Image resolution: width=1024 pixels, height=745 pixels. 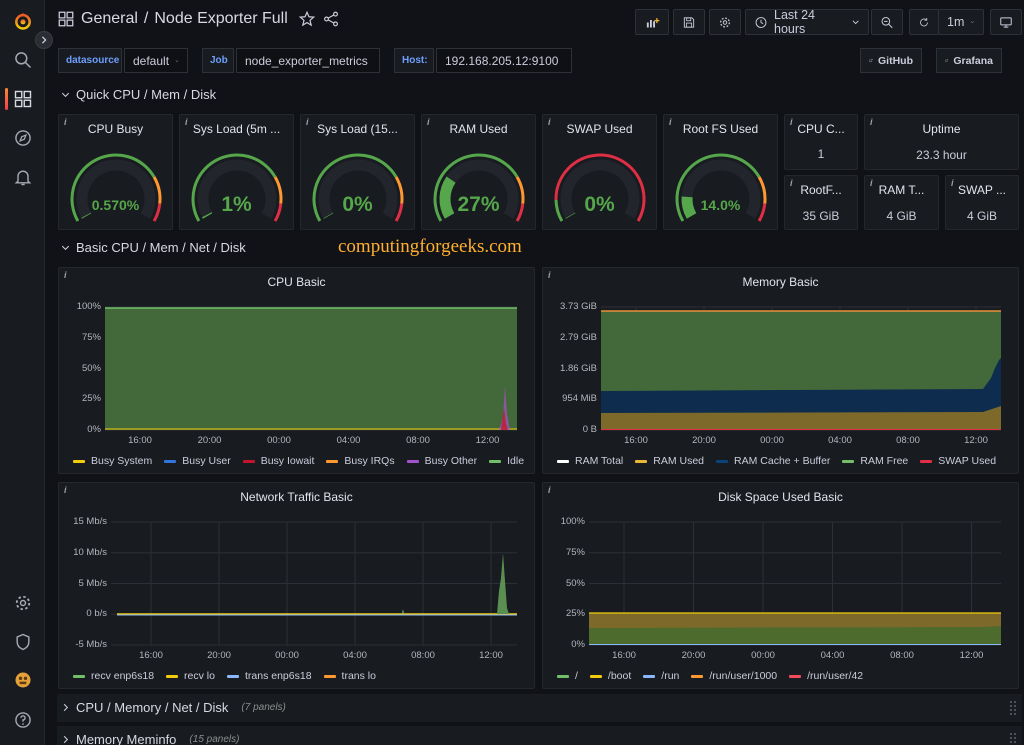 What do you see at coordinates (126, 738) in the screenshot?
I see `row-title-text: Memory Meminfo` at bounding box center [126, 738].